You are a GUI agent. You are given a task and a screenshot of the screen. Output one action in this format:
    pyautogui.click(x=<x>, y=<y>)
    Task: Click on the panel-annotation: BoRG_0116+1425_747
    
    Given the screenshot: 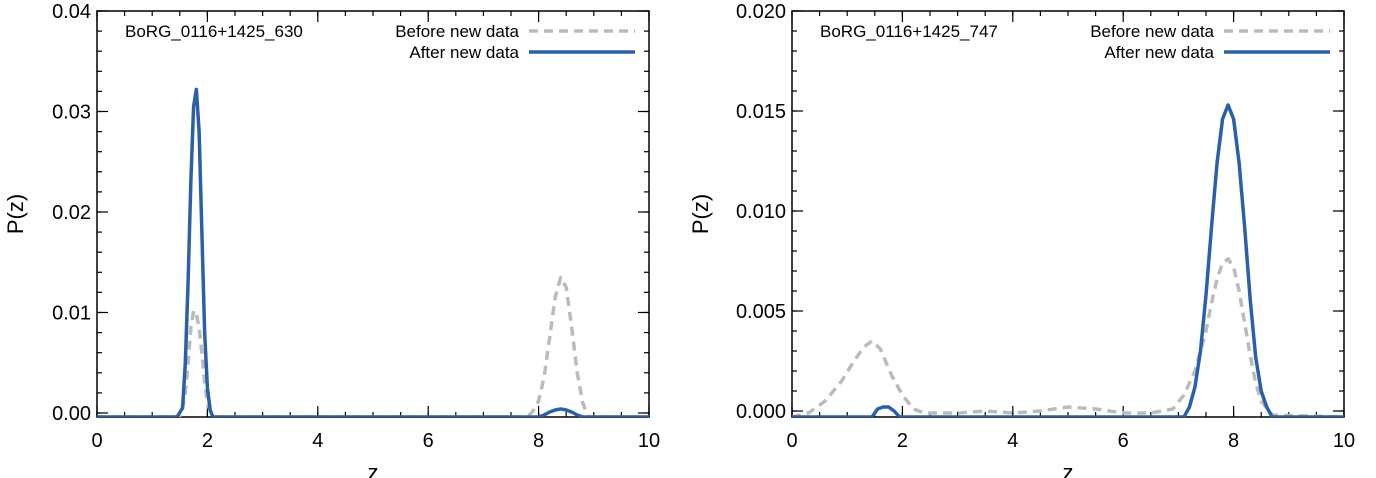 What is the action you would take?
    pyautogui.click(x=909, y=31)
    